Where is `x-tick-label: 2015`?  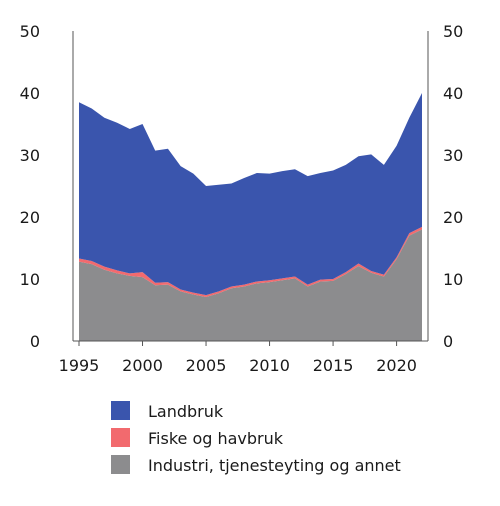
x-tick-label: 2015 is located at coordinates (333, 365).